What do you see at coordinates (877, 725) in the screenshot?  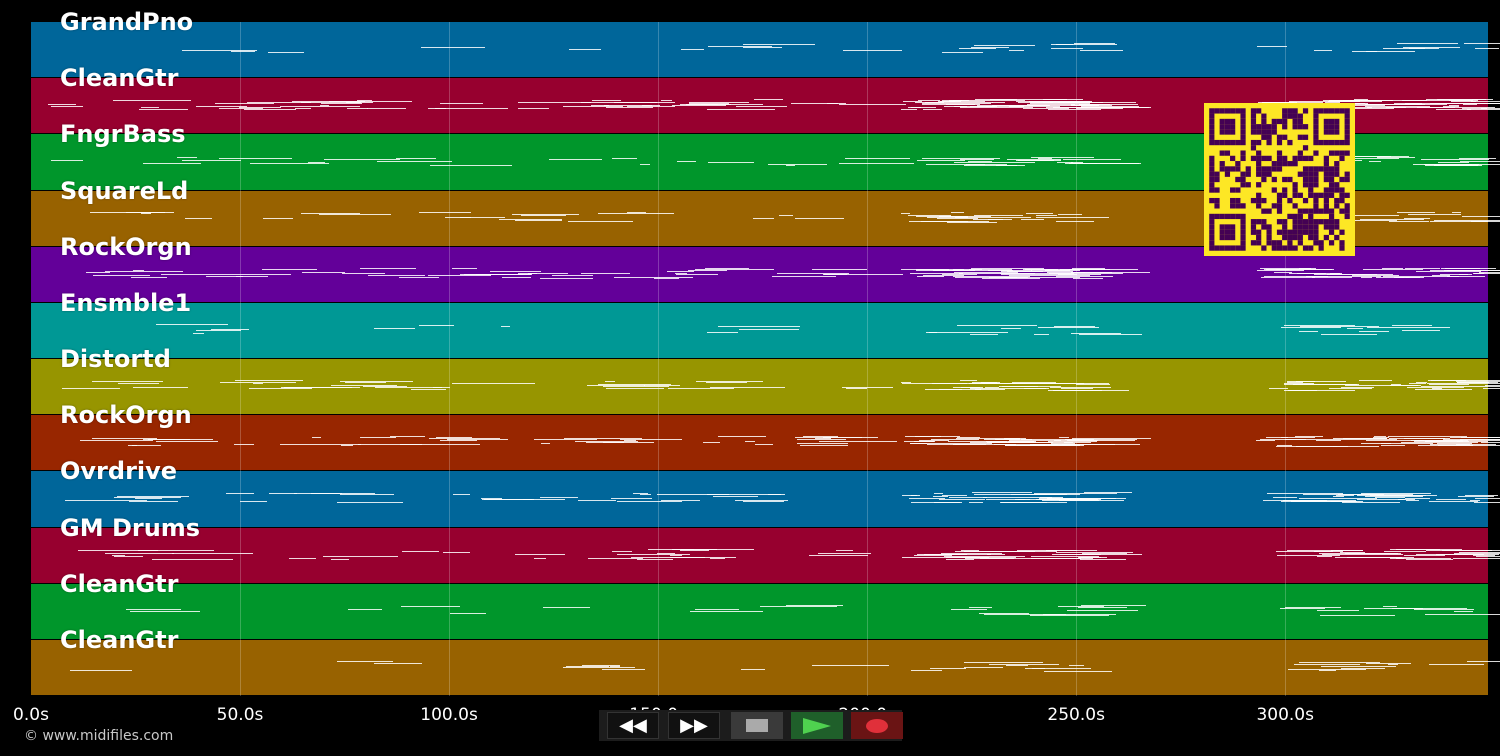 I see `record-button` at bounding box center [877, 725].